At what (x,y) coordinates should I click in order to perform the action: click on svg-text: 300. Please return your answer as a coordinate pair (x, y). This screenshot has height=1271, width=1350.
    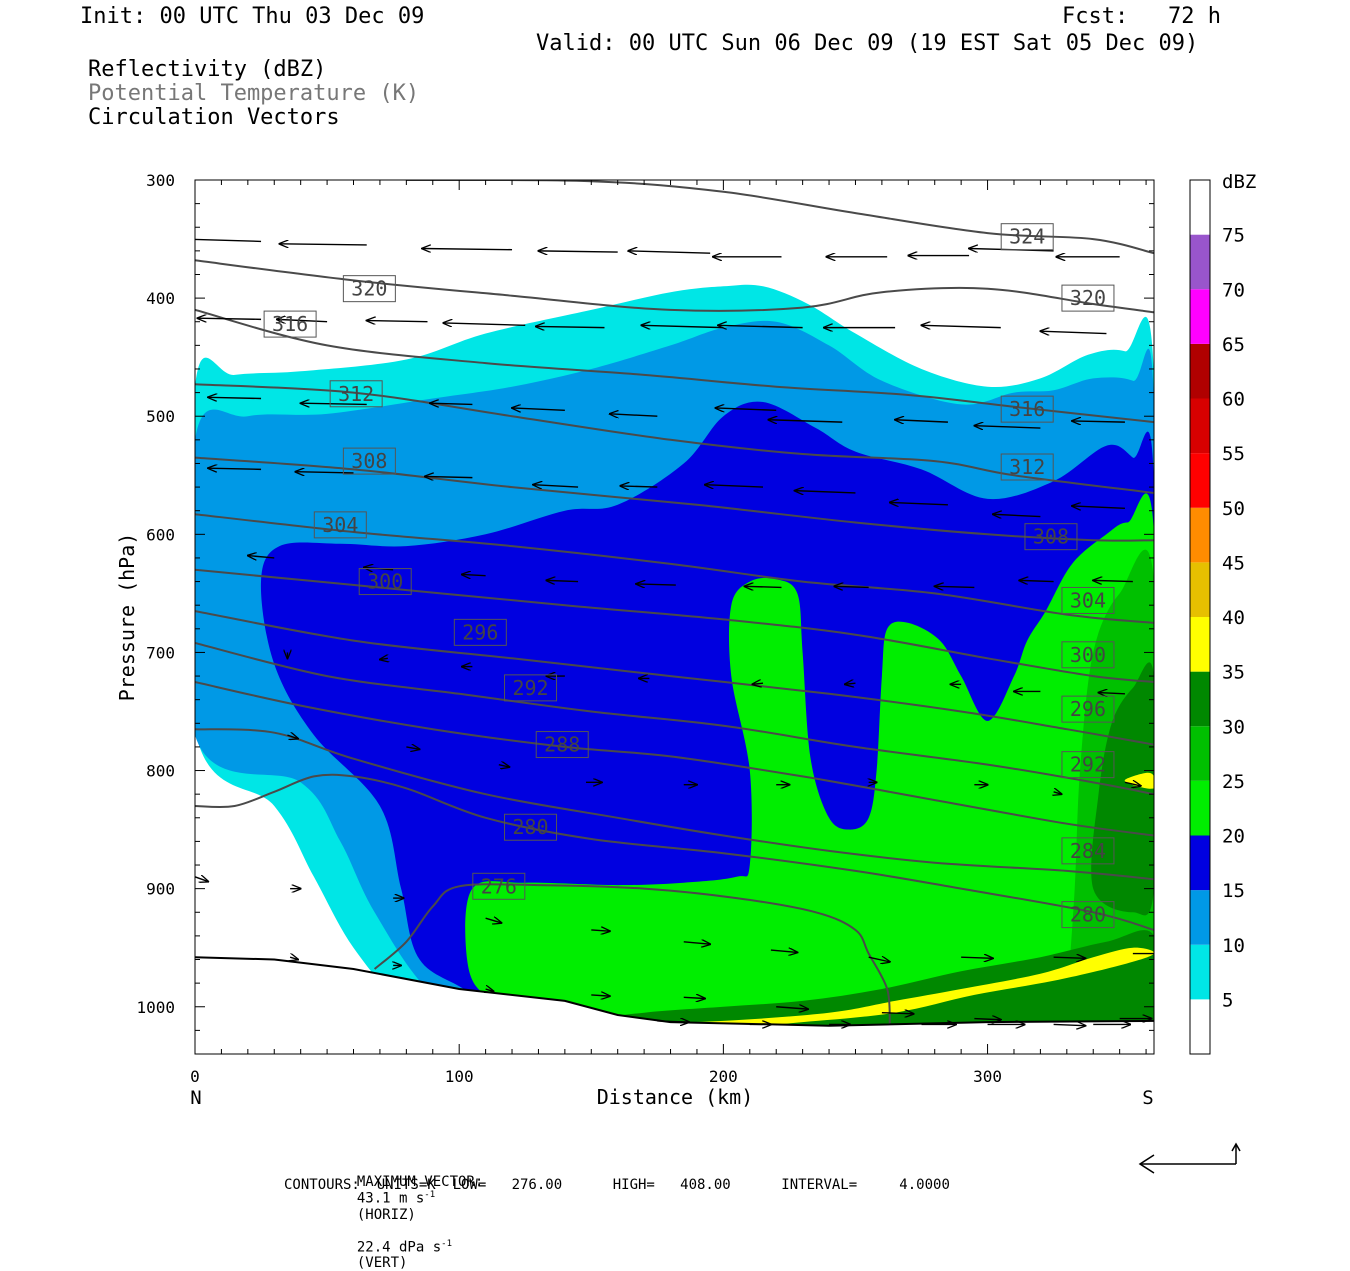
    Looking at the image, I should click on (1088, 655).